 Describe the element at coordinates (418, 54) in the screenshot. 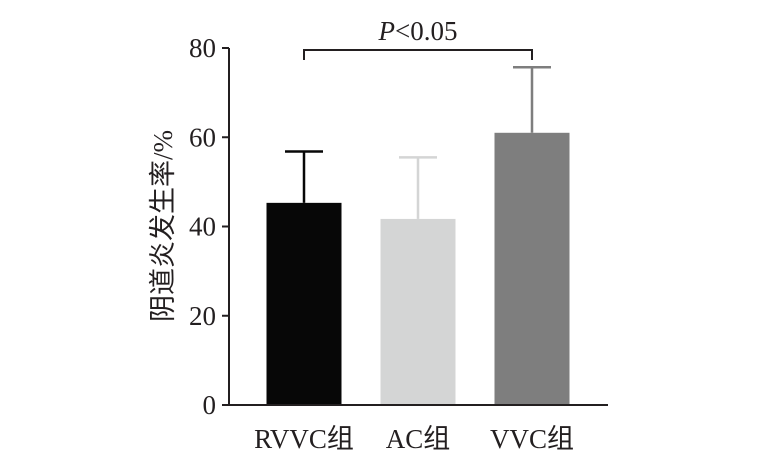

I see `significance-bracket` at that location.